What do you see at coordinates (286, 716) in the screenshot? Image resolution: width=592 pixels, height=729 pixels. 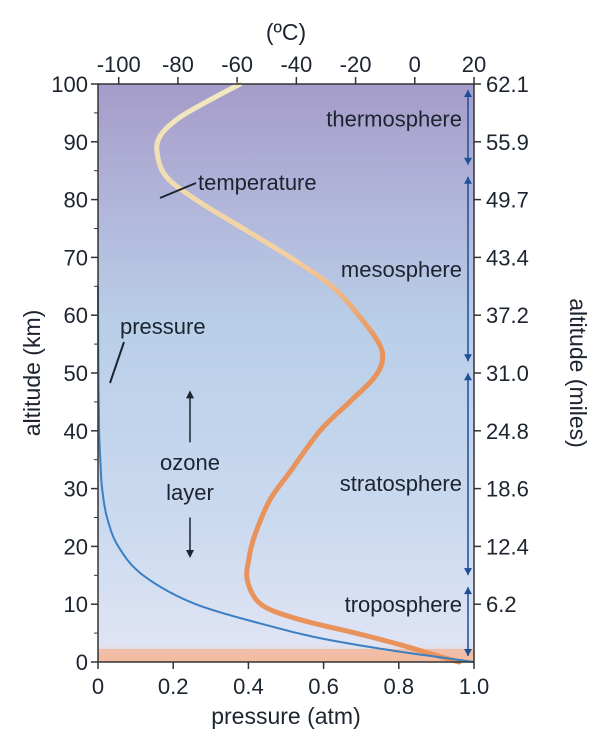 I see `bottom-axis-title: pressure (atm)` at bounding box center [286, 716].